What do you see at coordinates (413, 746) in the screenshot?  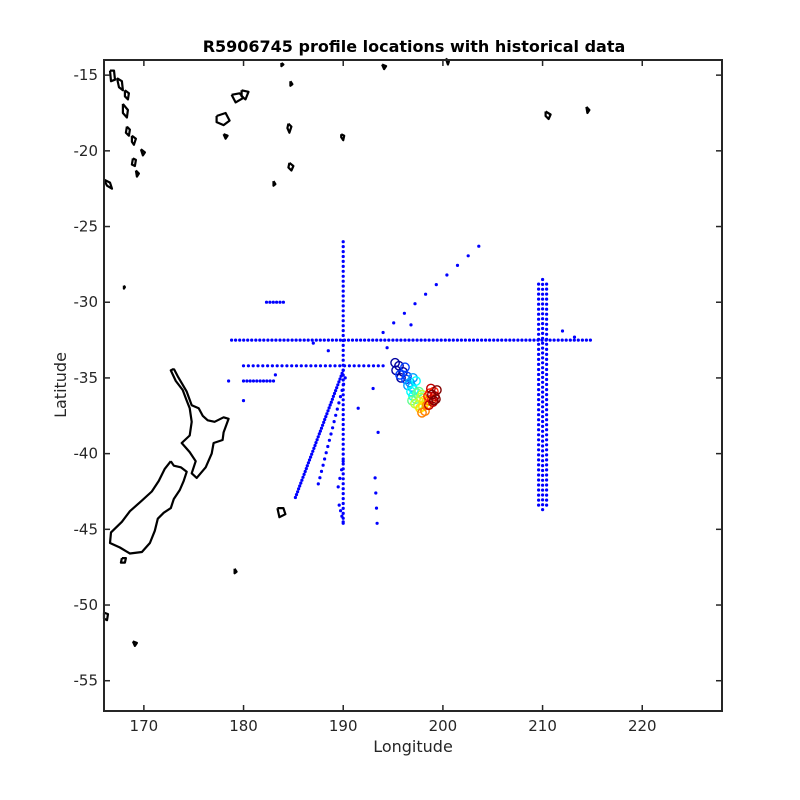 I see `x-axis-label: Longitude` at bounding box center [413, 746].